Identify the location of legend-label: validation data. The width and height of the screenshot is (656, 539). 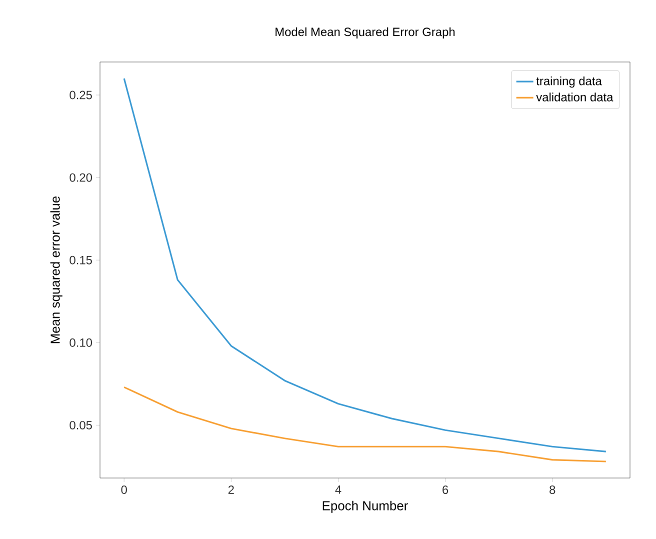
(575, 97).